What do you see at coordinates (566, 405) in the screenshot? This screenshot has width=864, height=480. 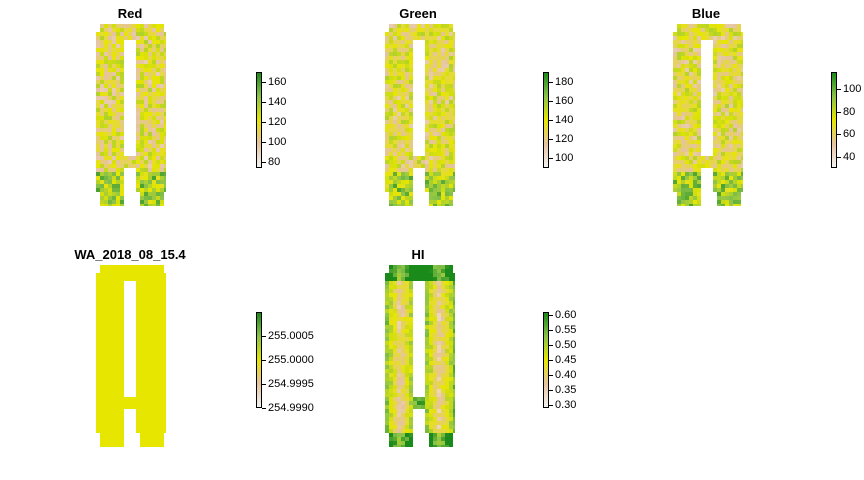 I see `legend-tick-label: 0.30` at bounding box center [566, 405].